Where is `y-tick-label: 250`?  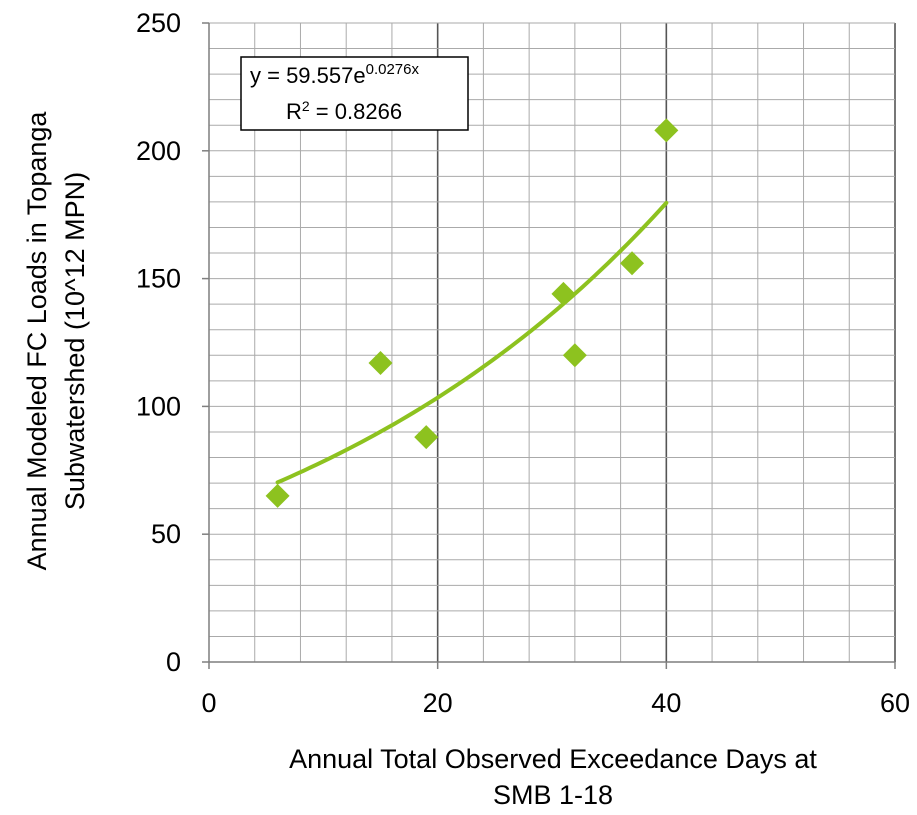 y-tick-label: 250 is located at coordinates (158, 23).